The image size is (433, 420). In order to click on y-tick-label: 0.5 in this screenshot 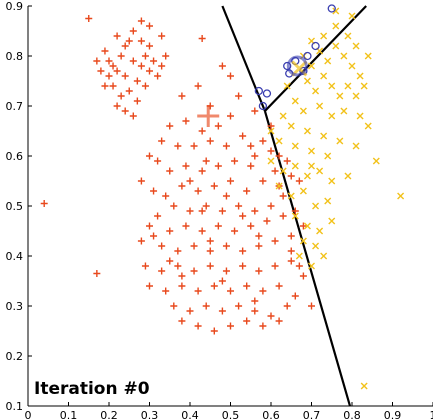, I will do `click(15, 206)`.